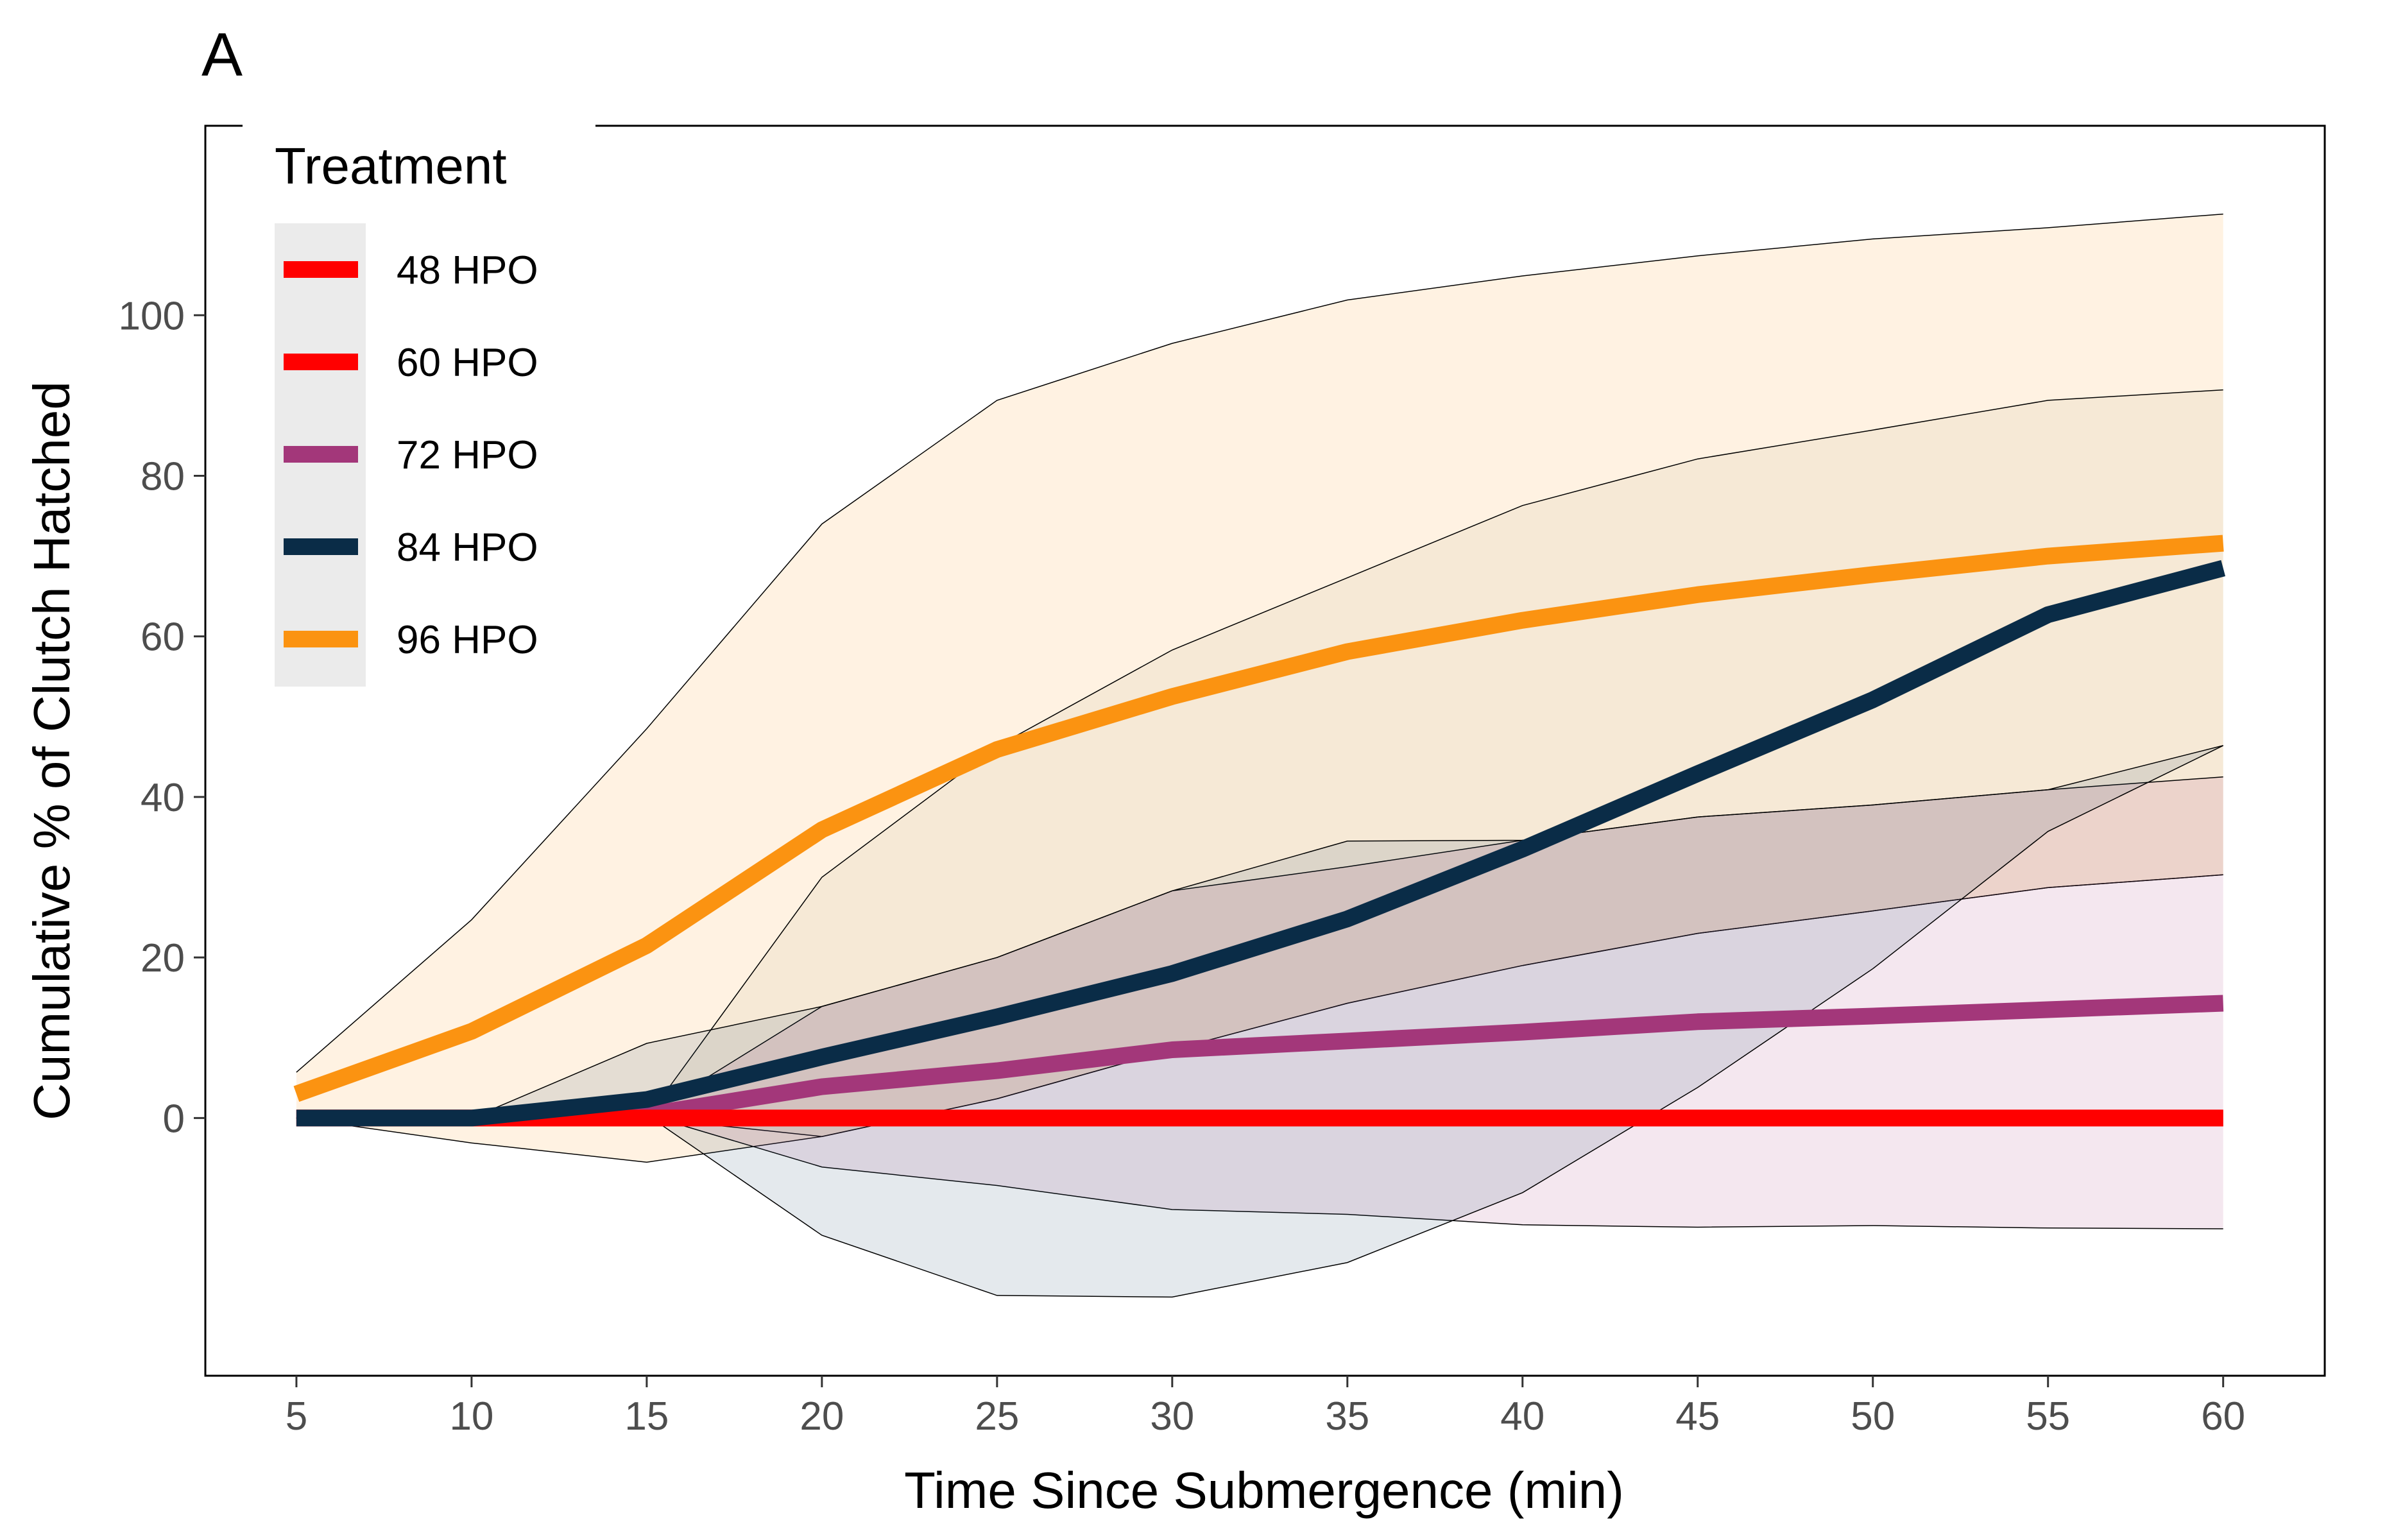 This screenshot has height=1540, width=2387. What do you see at coordinates (163, 638) in the screenshot?
I see `y-tick-label-60: 60` at bounding box center [163, 638].